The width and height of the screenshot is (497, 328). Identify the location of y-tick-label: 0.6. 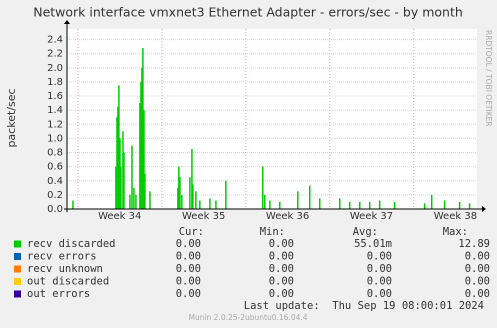
(55, 167).